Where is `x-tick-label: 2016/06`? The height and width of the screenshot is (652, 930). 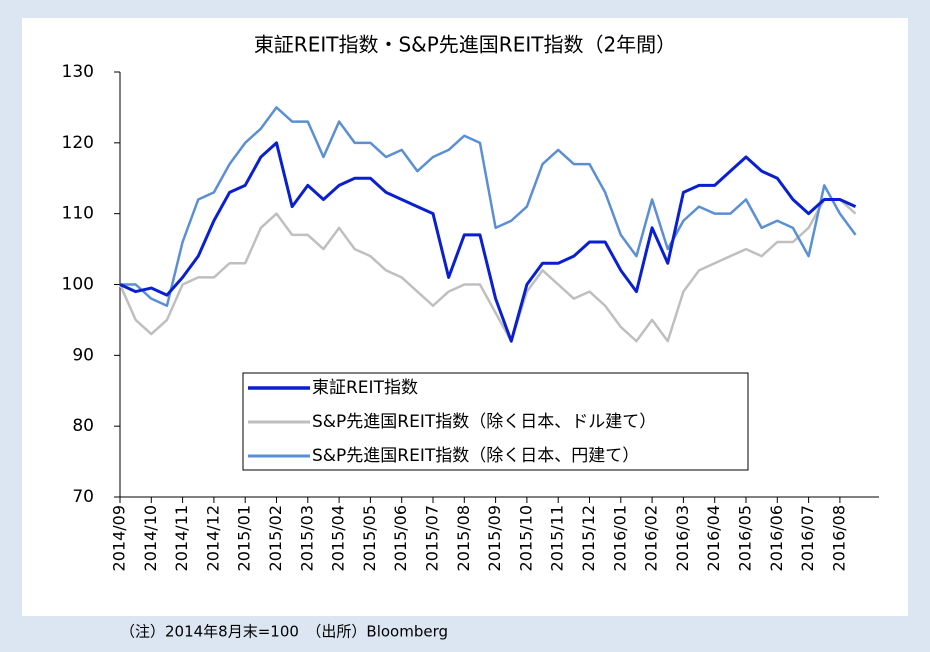 x-tick-label: 2016/06 is located at coordinates (776, 538).